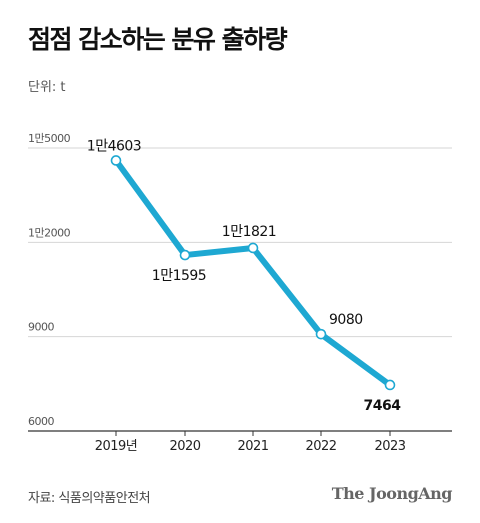 The height and width of the screenshot is (523, 480). I want to click on x-tick-label: 2022, so click(320, 446).